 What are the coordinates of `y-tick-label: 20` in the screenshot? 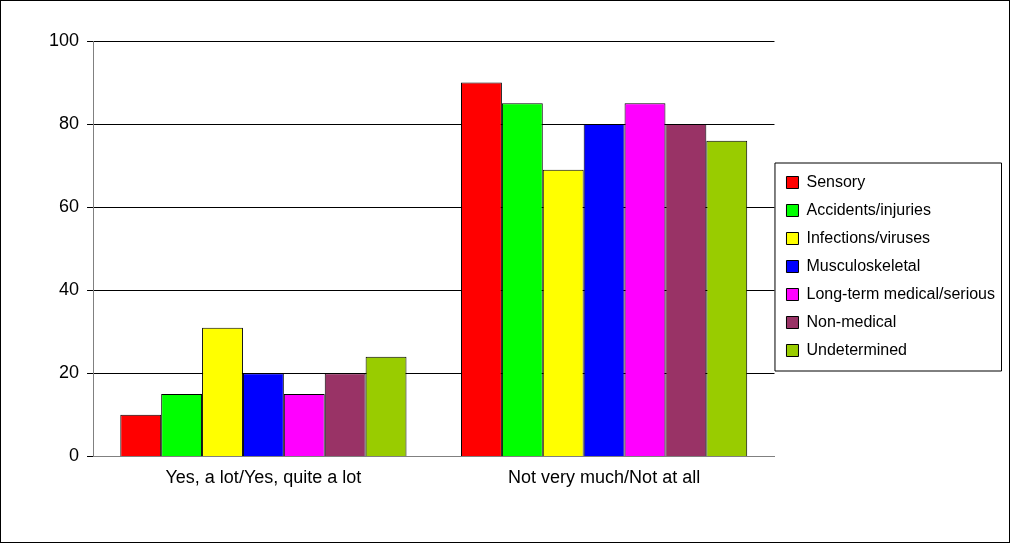 It's located at (69, 372).